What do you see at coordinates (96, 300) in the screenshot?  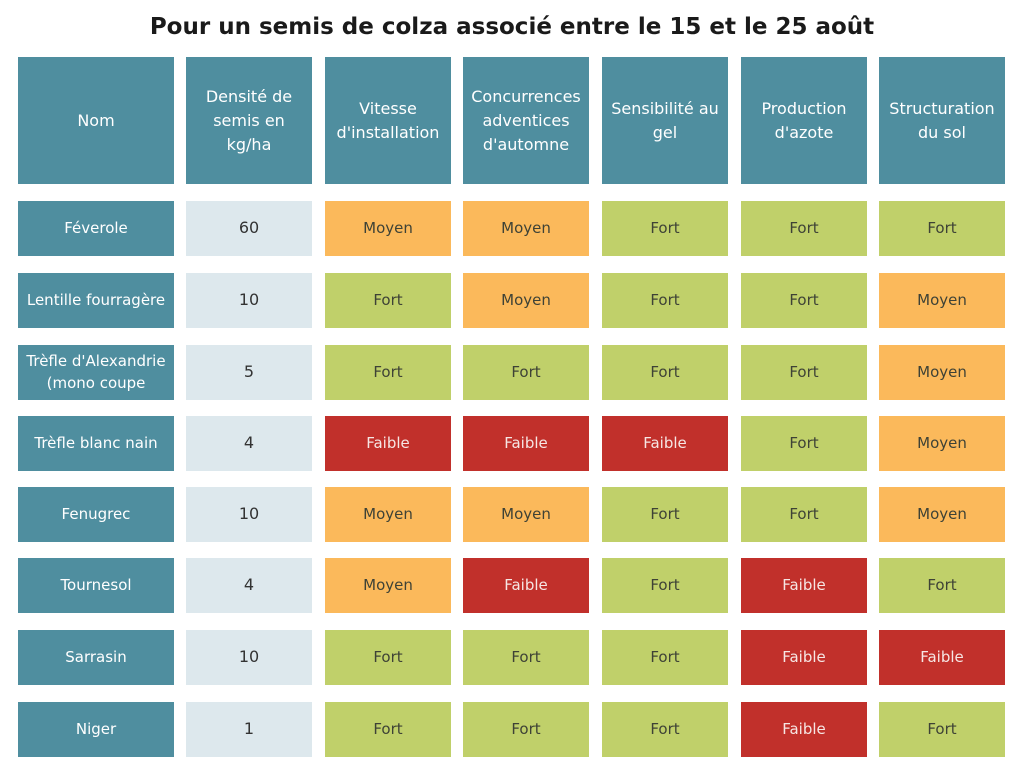 I see `row-name: Lentille fourragère` at bounding box center [96, 300].